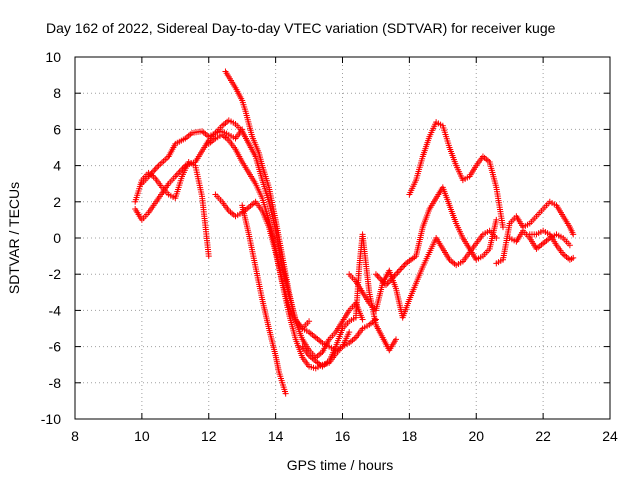 This screenshot has width=640, height=480. What do you see at coordinates (172, 209) in the screenshot?
I see `series-track-a` at bounding box center [172, 209].